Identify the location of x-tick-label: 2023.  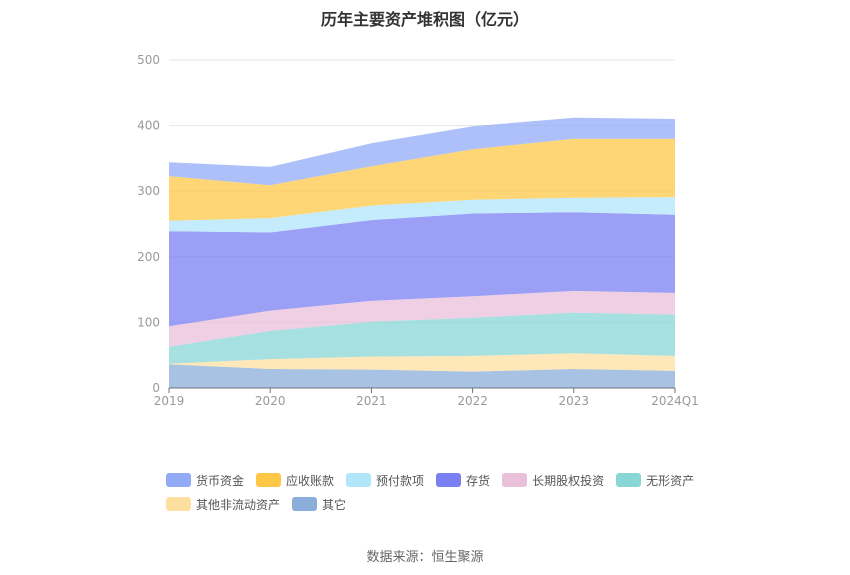
(574, 401).